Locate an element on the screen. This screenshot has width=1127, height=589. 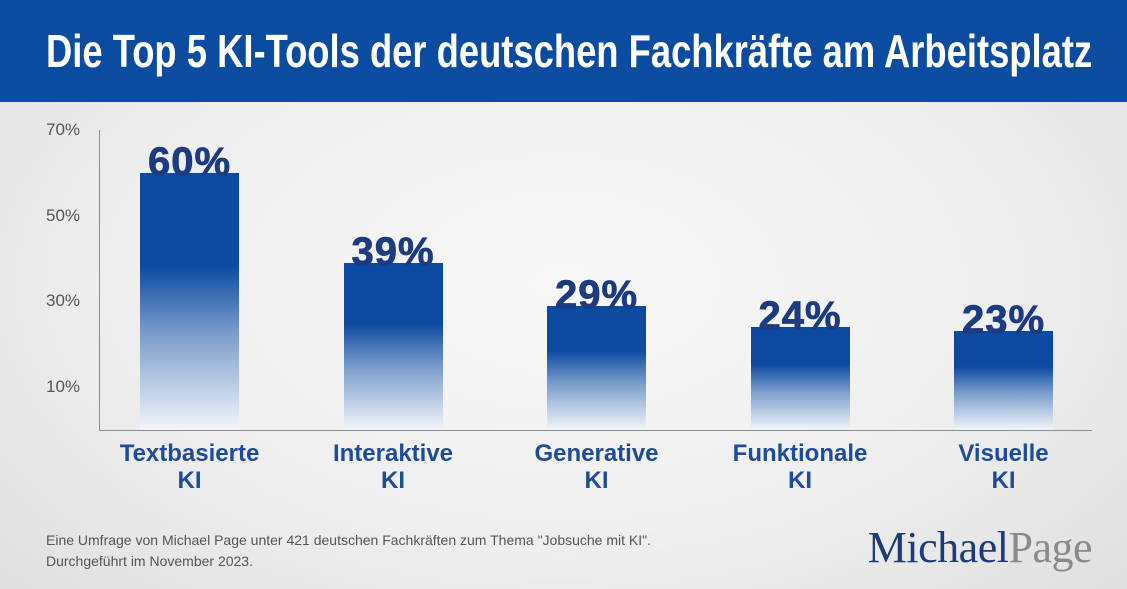
x-axis-line is located at coordinates (595, 430).